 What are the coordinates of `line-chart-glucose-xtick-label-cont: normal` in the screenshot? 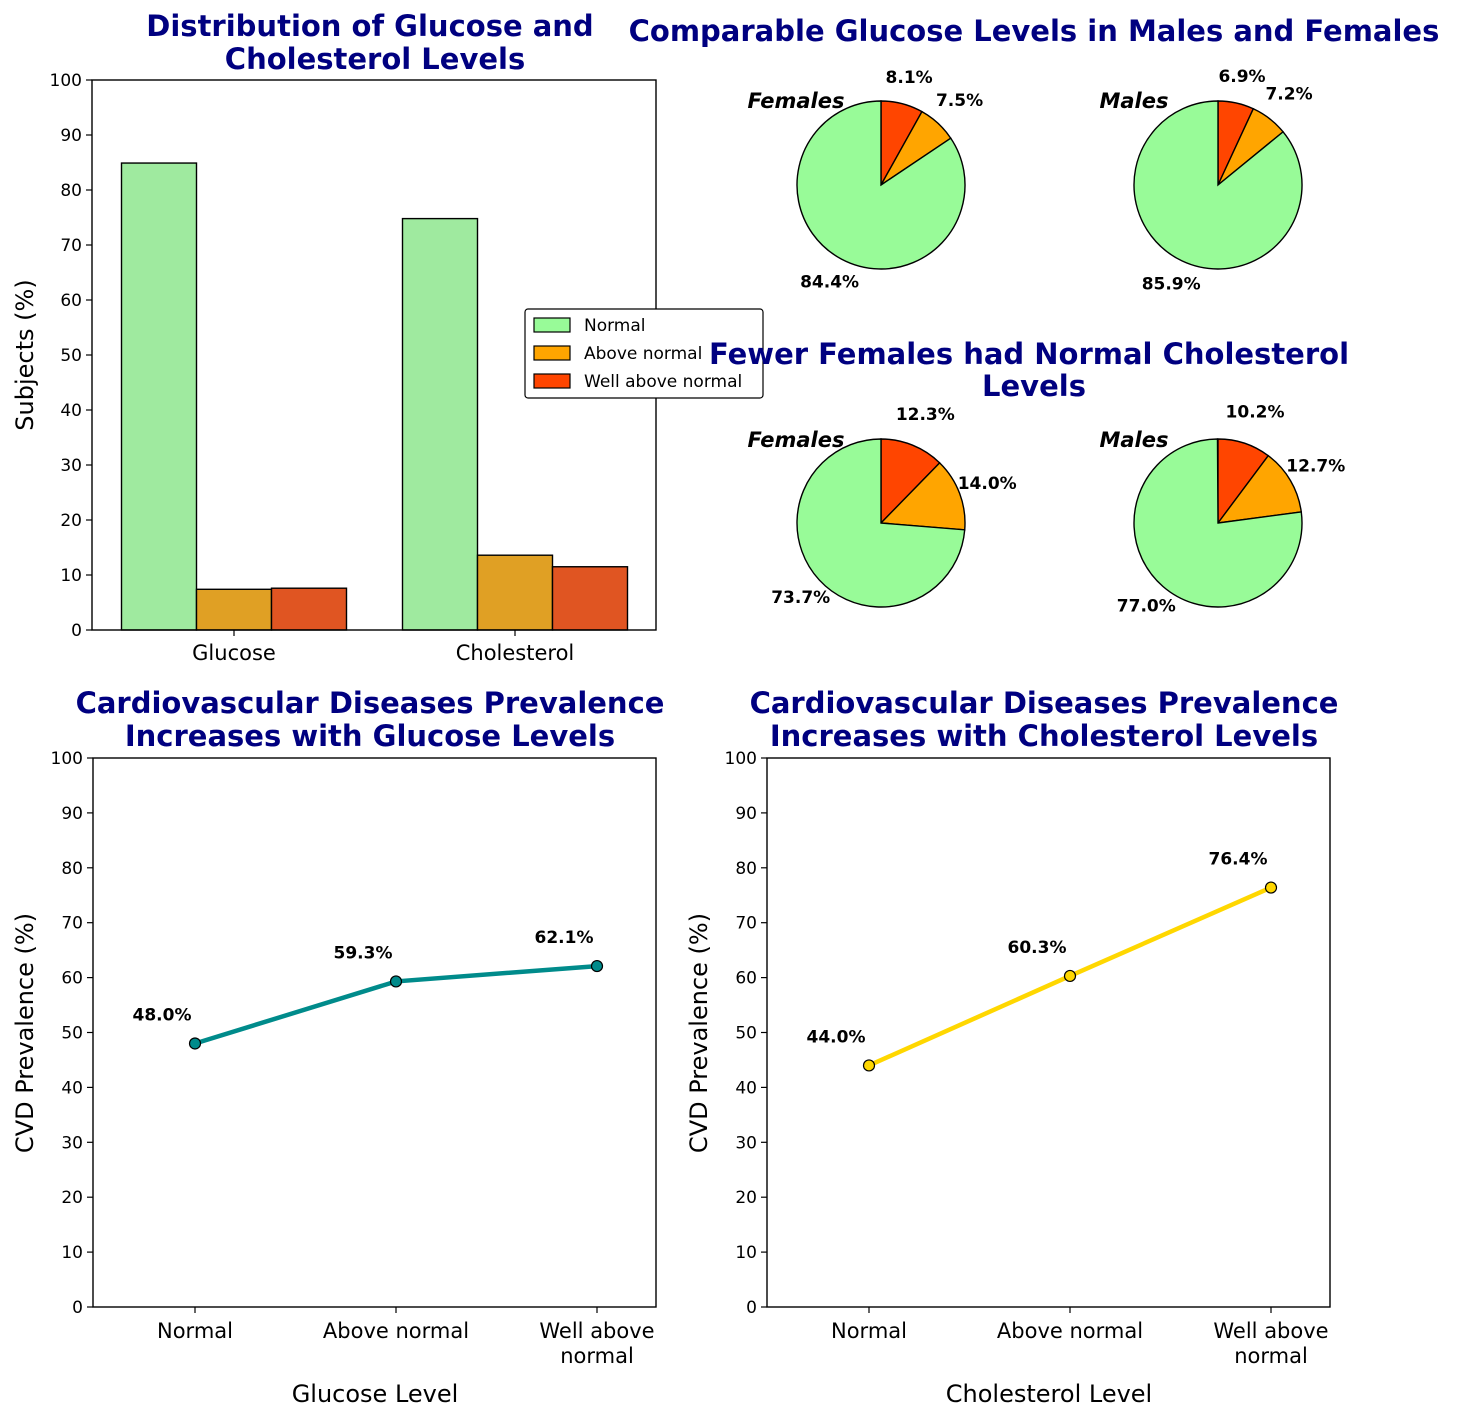 It's located at (597, 1356).